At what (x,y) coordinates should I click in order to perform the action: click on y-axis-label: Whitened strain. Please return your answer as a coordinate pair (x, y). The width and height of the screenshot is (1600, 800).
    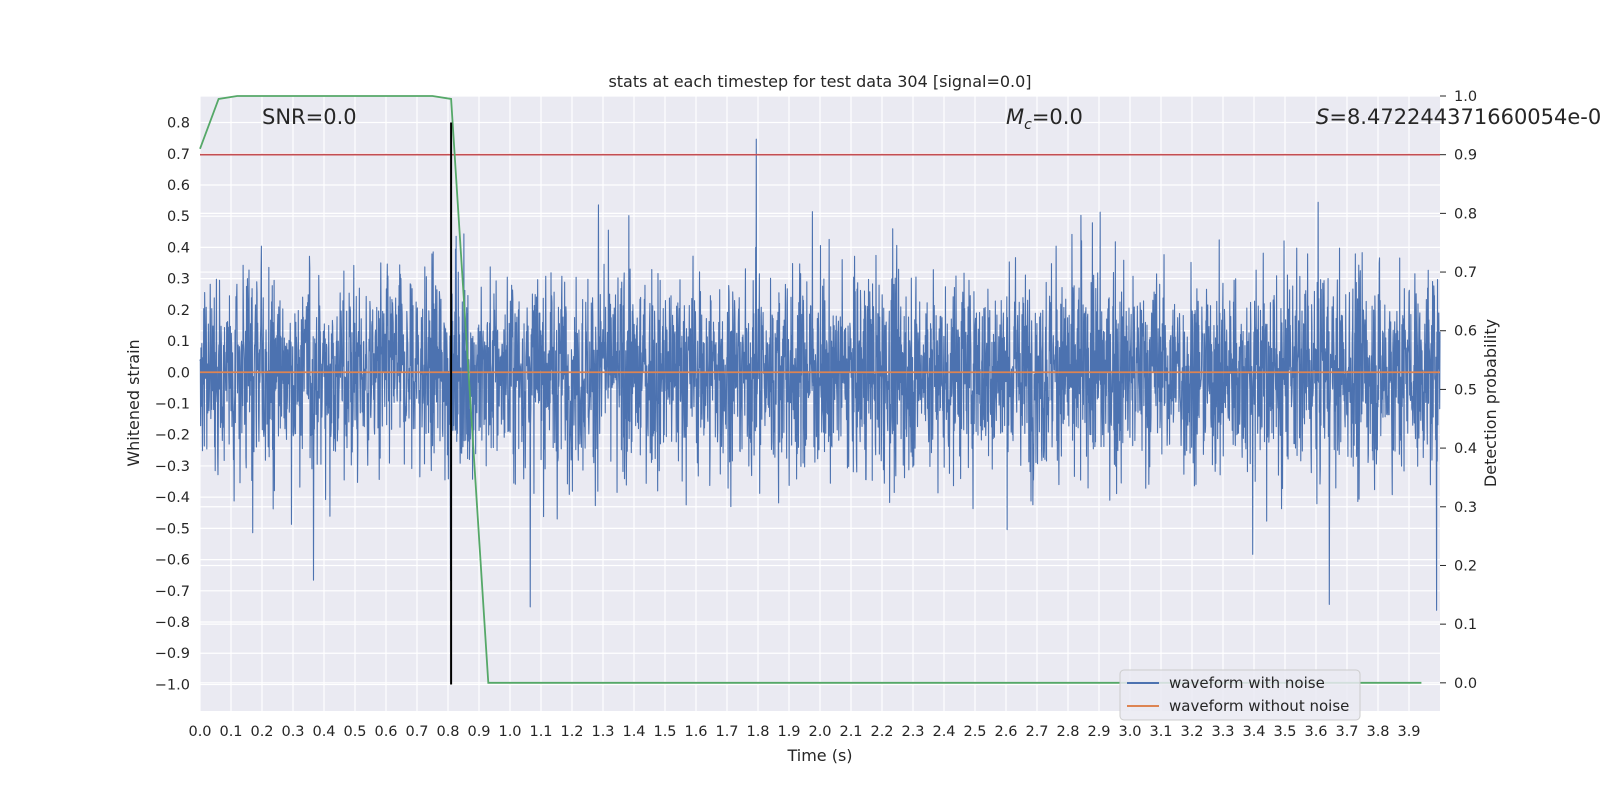
    Looking at the image, I should click on (133, 402).